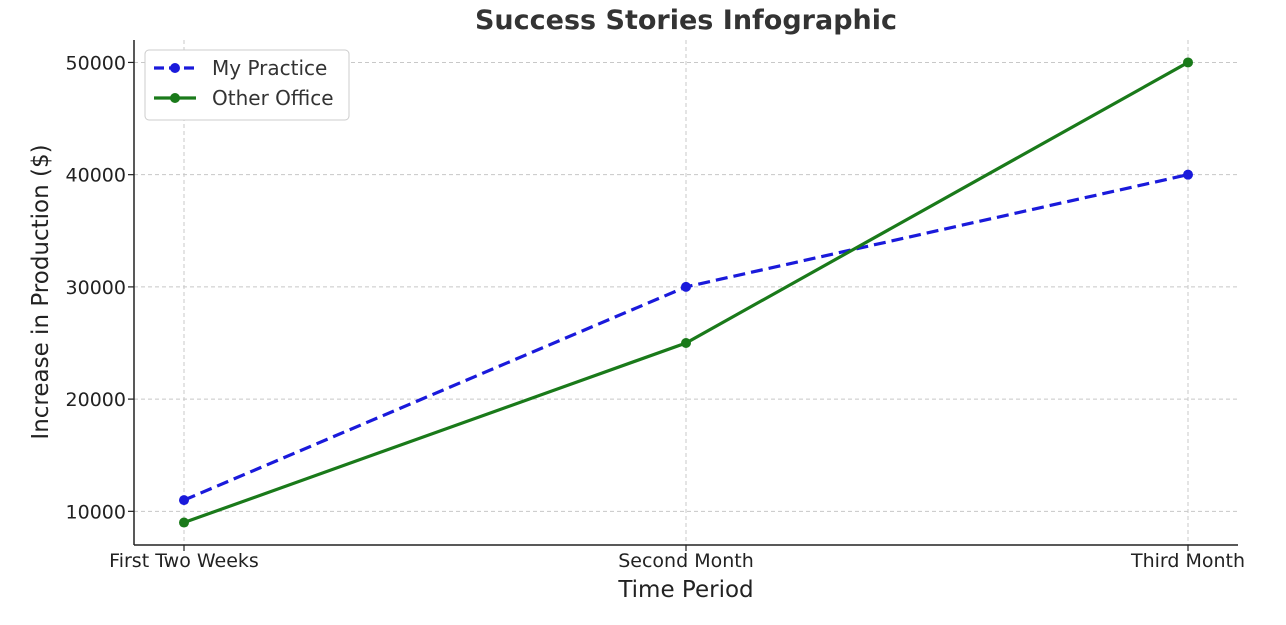  I want to click on legend-box, so click(247, 85).